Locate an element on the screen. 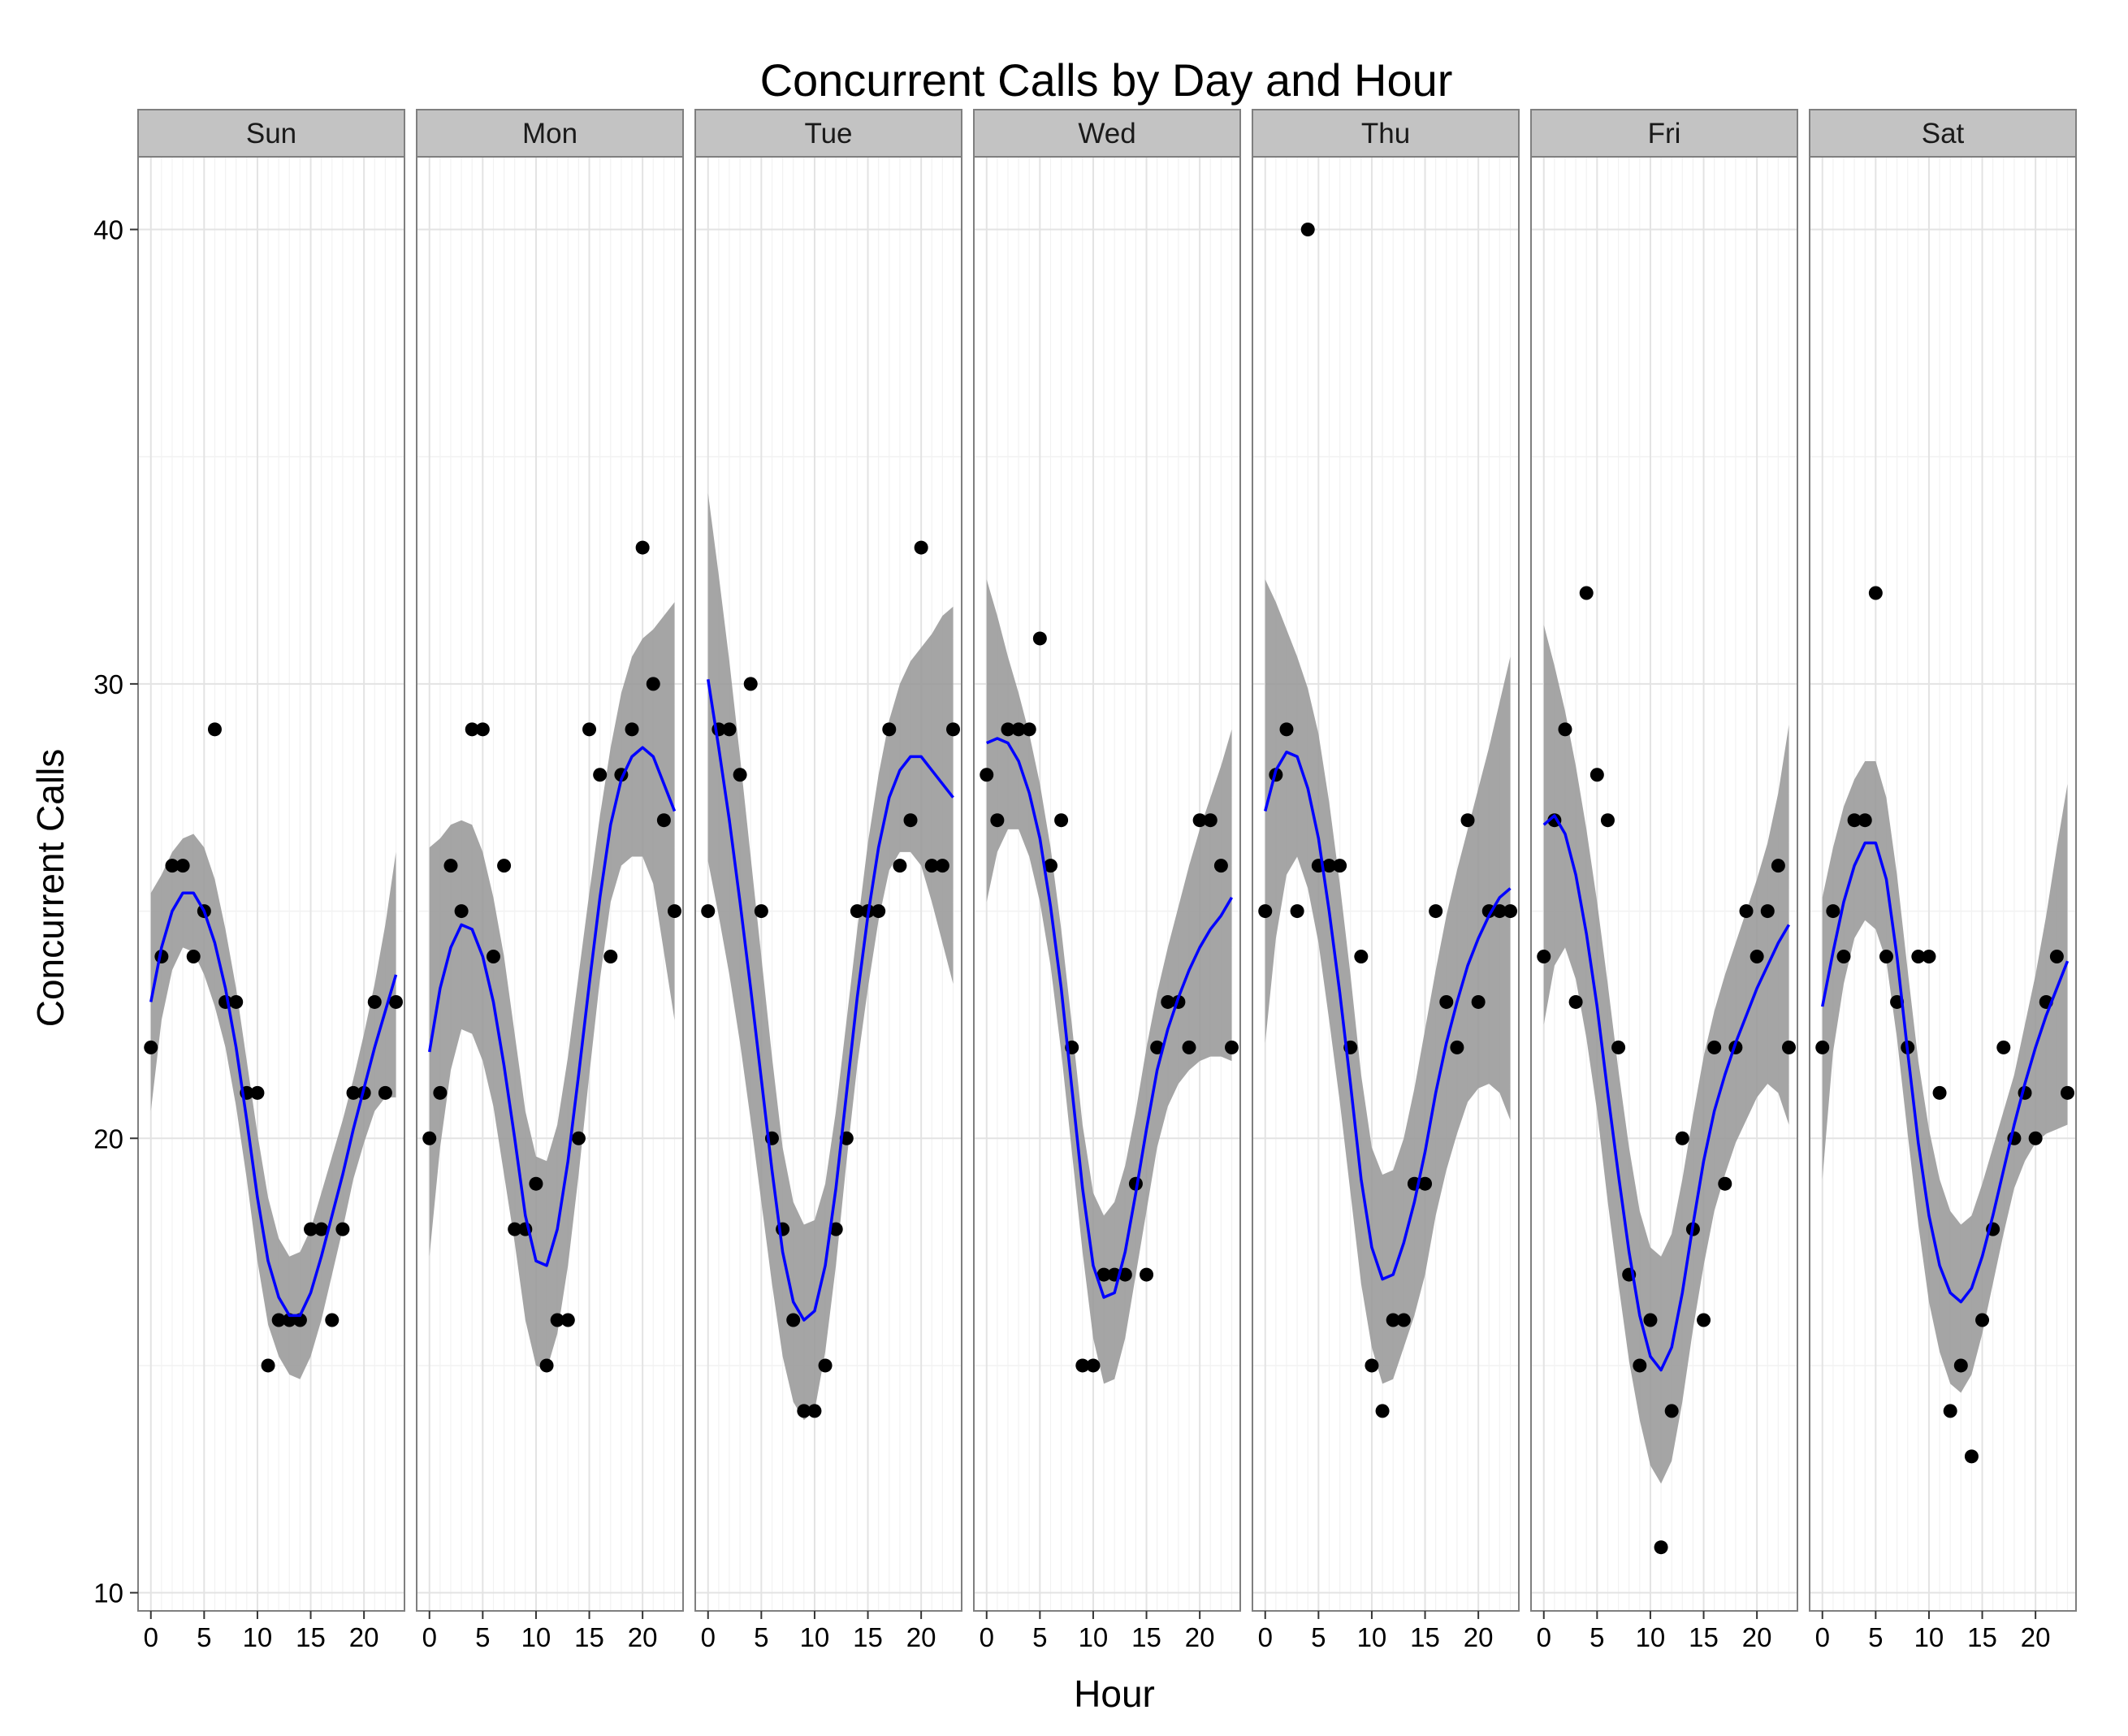 The image size is (2128, 1736). y-axis: 10 20 30 40 is located at coordinates (115, 911).